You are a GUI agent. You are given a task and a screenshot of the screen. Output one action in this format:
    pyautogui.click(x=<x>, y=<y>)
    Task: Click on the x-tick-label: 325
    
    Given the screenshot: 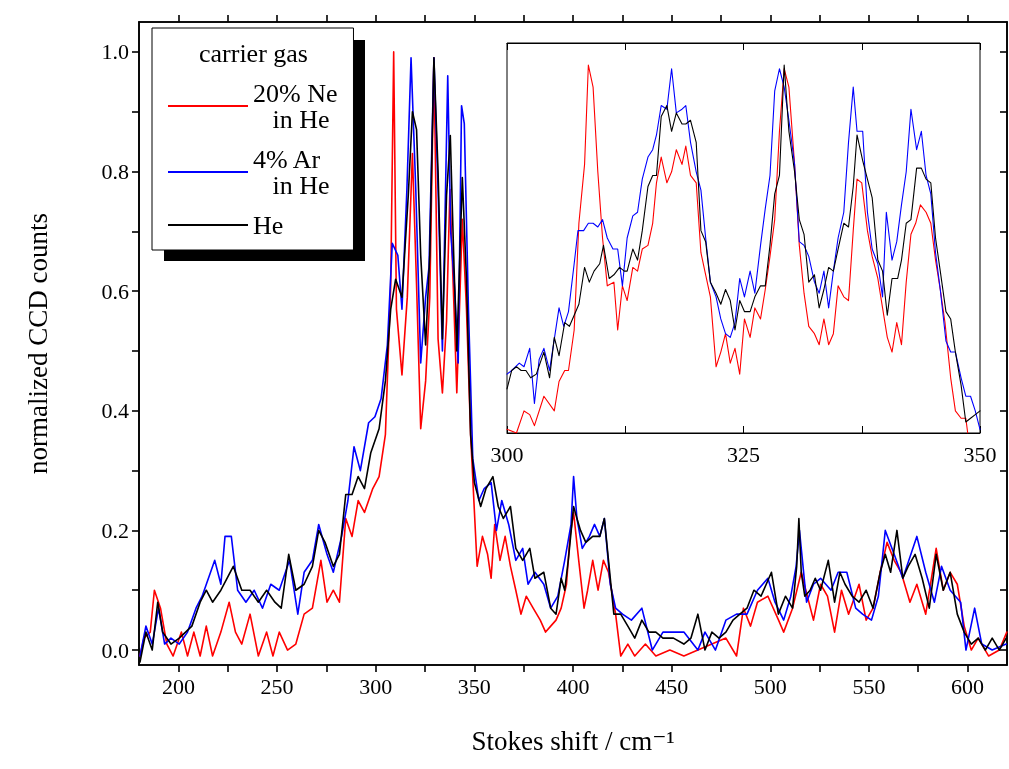 What is the action you would take?
    pyautogui.click(x=743, y=454)
    